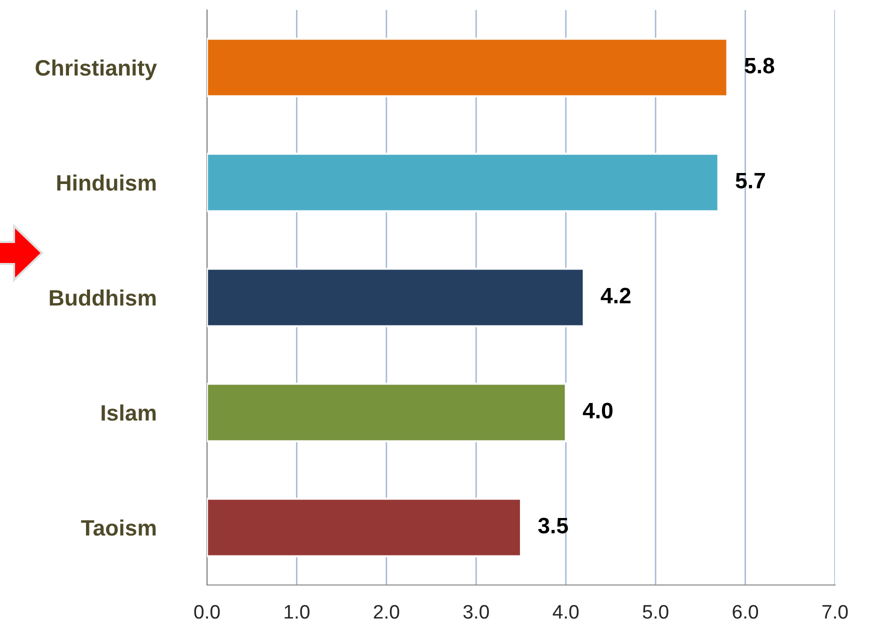 This screenshot has height=632, width=871. Describe the element at coordinates (297, 611) in the screenshot. I see `x-tick-label: 1.0` at that location.